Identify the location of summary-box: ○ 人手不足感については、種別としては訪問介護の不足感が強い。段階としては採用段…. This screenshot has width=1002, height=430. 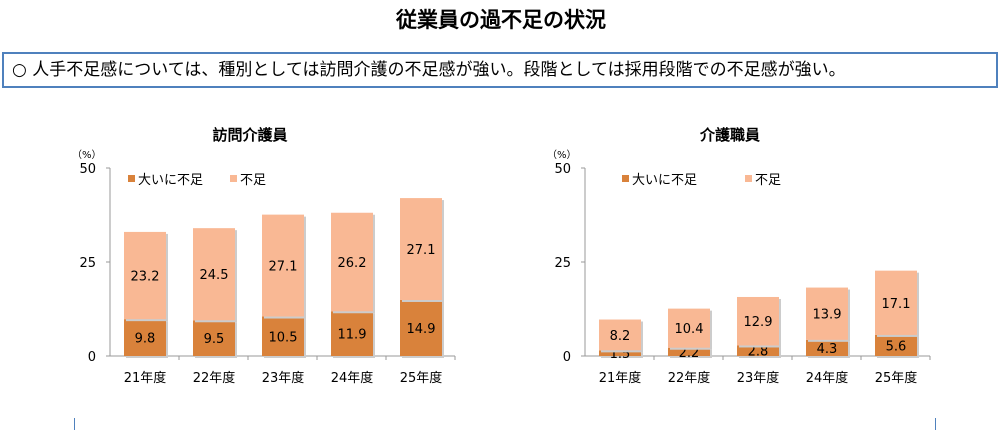
(500, 70).